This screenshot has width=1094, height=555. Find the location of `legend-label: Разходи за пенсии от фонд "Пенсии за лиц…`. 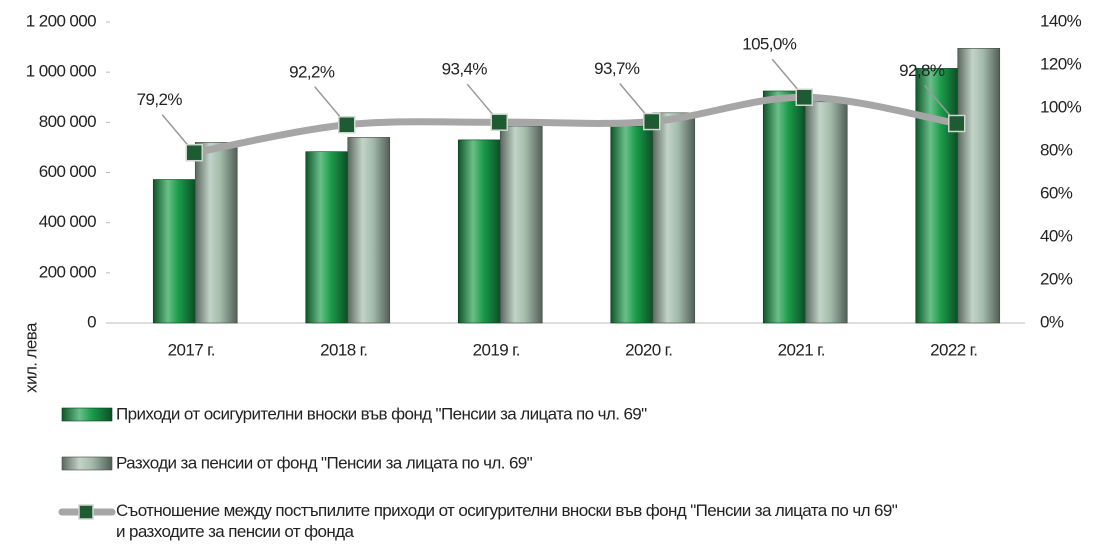

legend-label: Разходи за пенсии от фонд "Пенсии за лиц… is located at coordinates (324, 462).